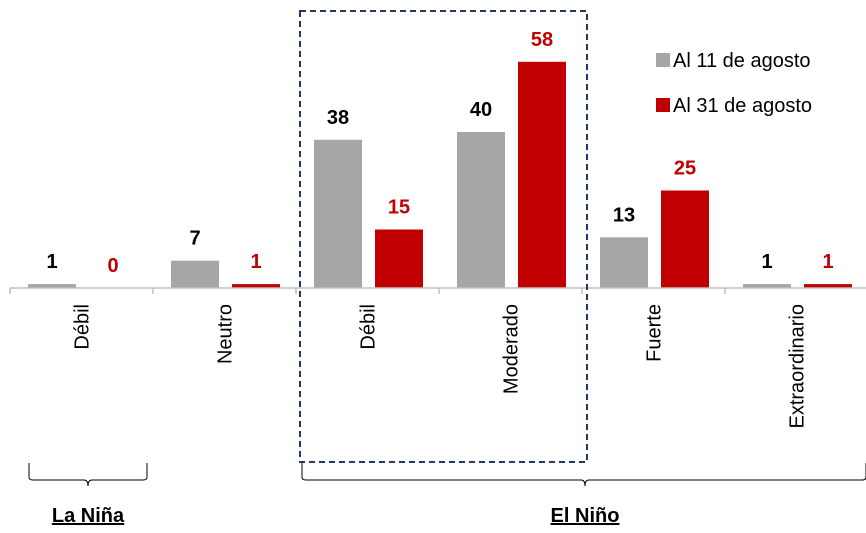 The image size is (866, 533). I want to click on data-label-1-0: 1, so click(51, 262).